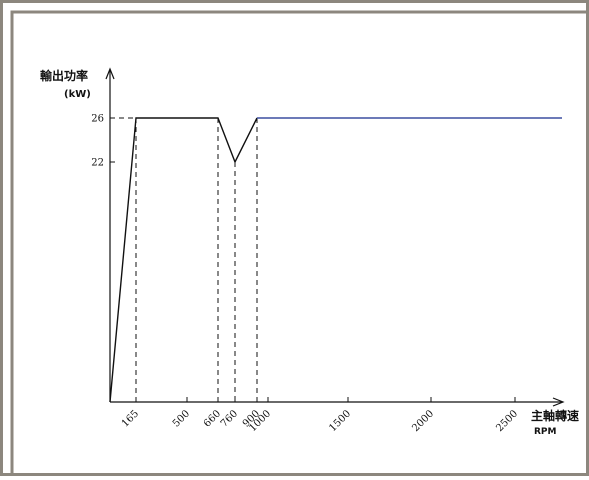 This screenshot has width=589, height=480. What do you see at coordinates (97, 141) in the screenshot?
I see `y-tick-labels: 26 22` at bounding box center [97, 141].